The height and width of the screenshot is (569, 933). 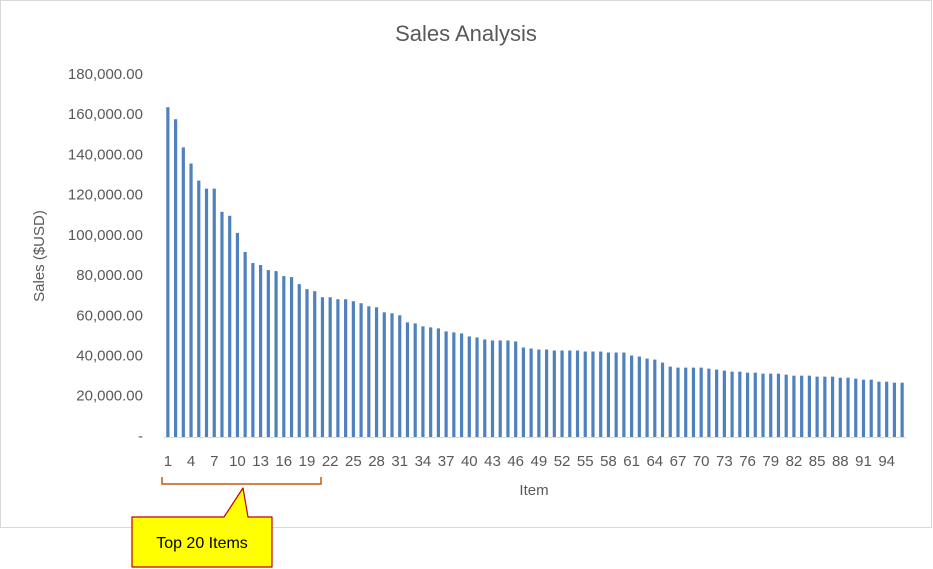 I want to click on x-tick-label: 76, so click(x=747, y=461).